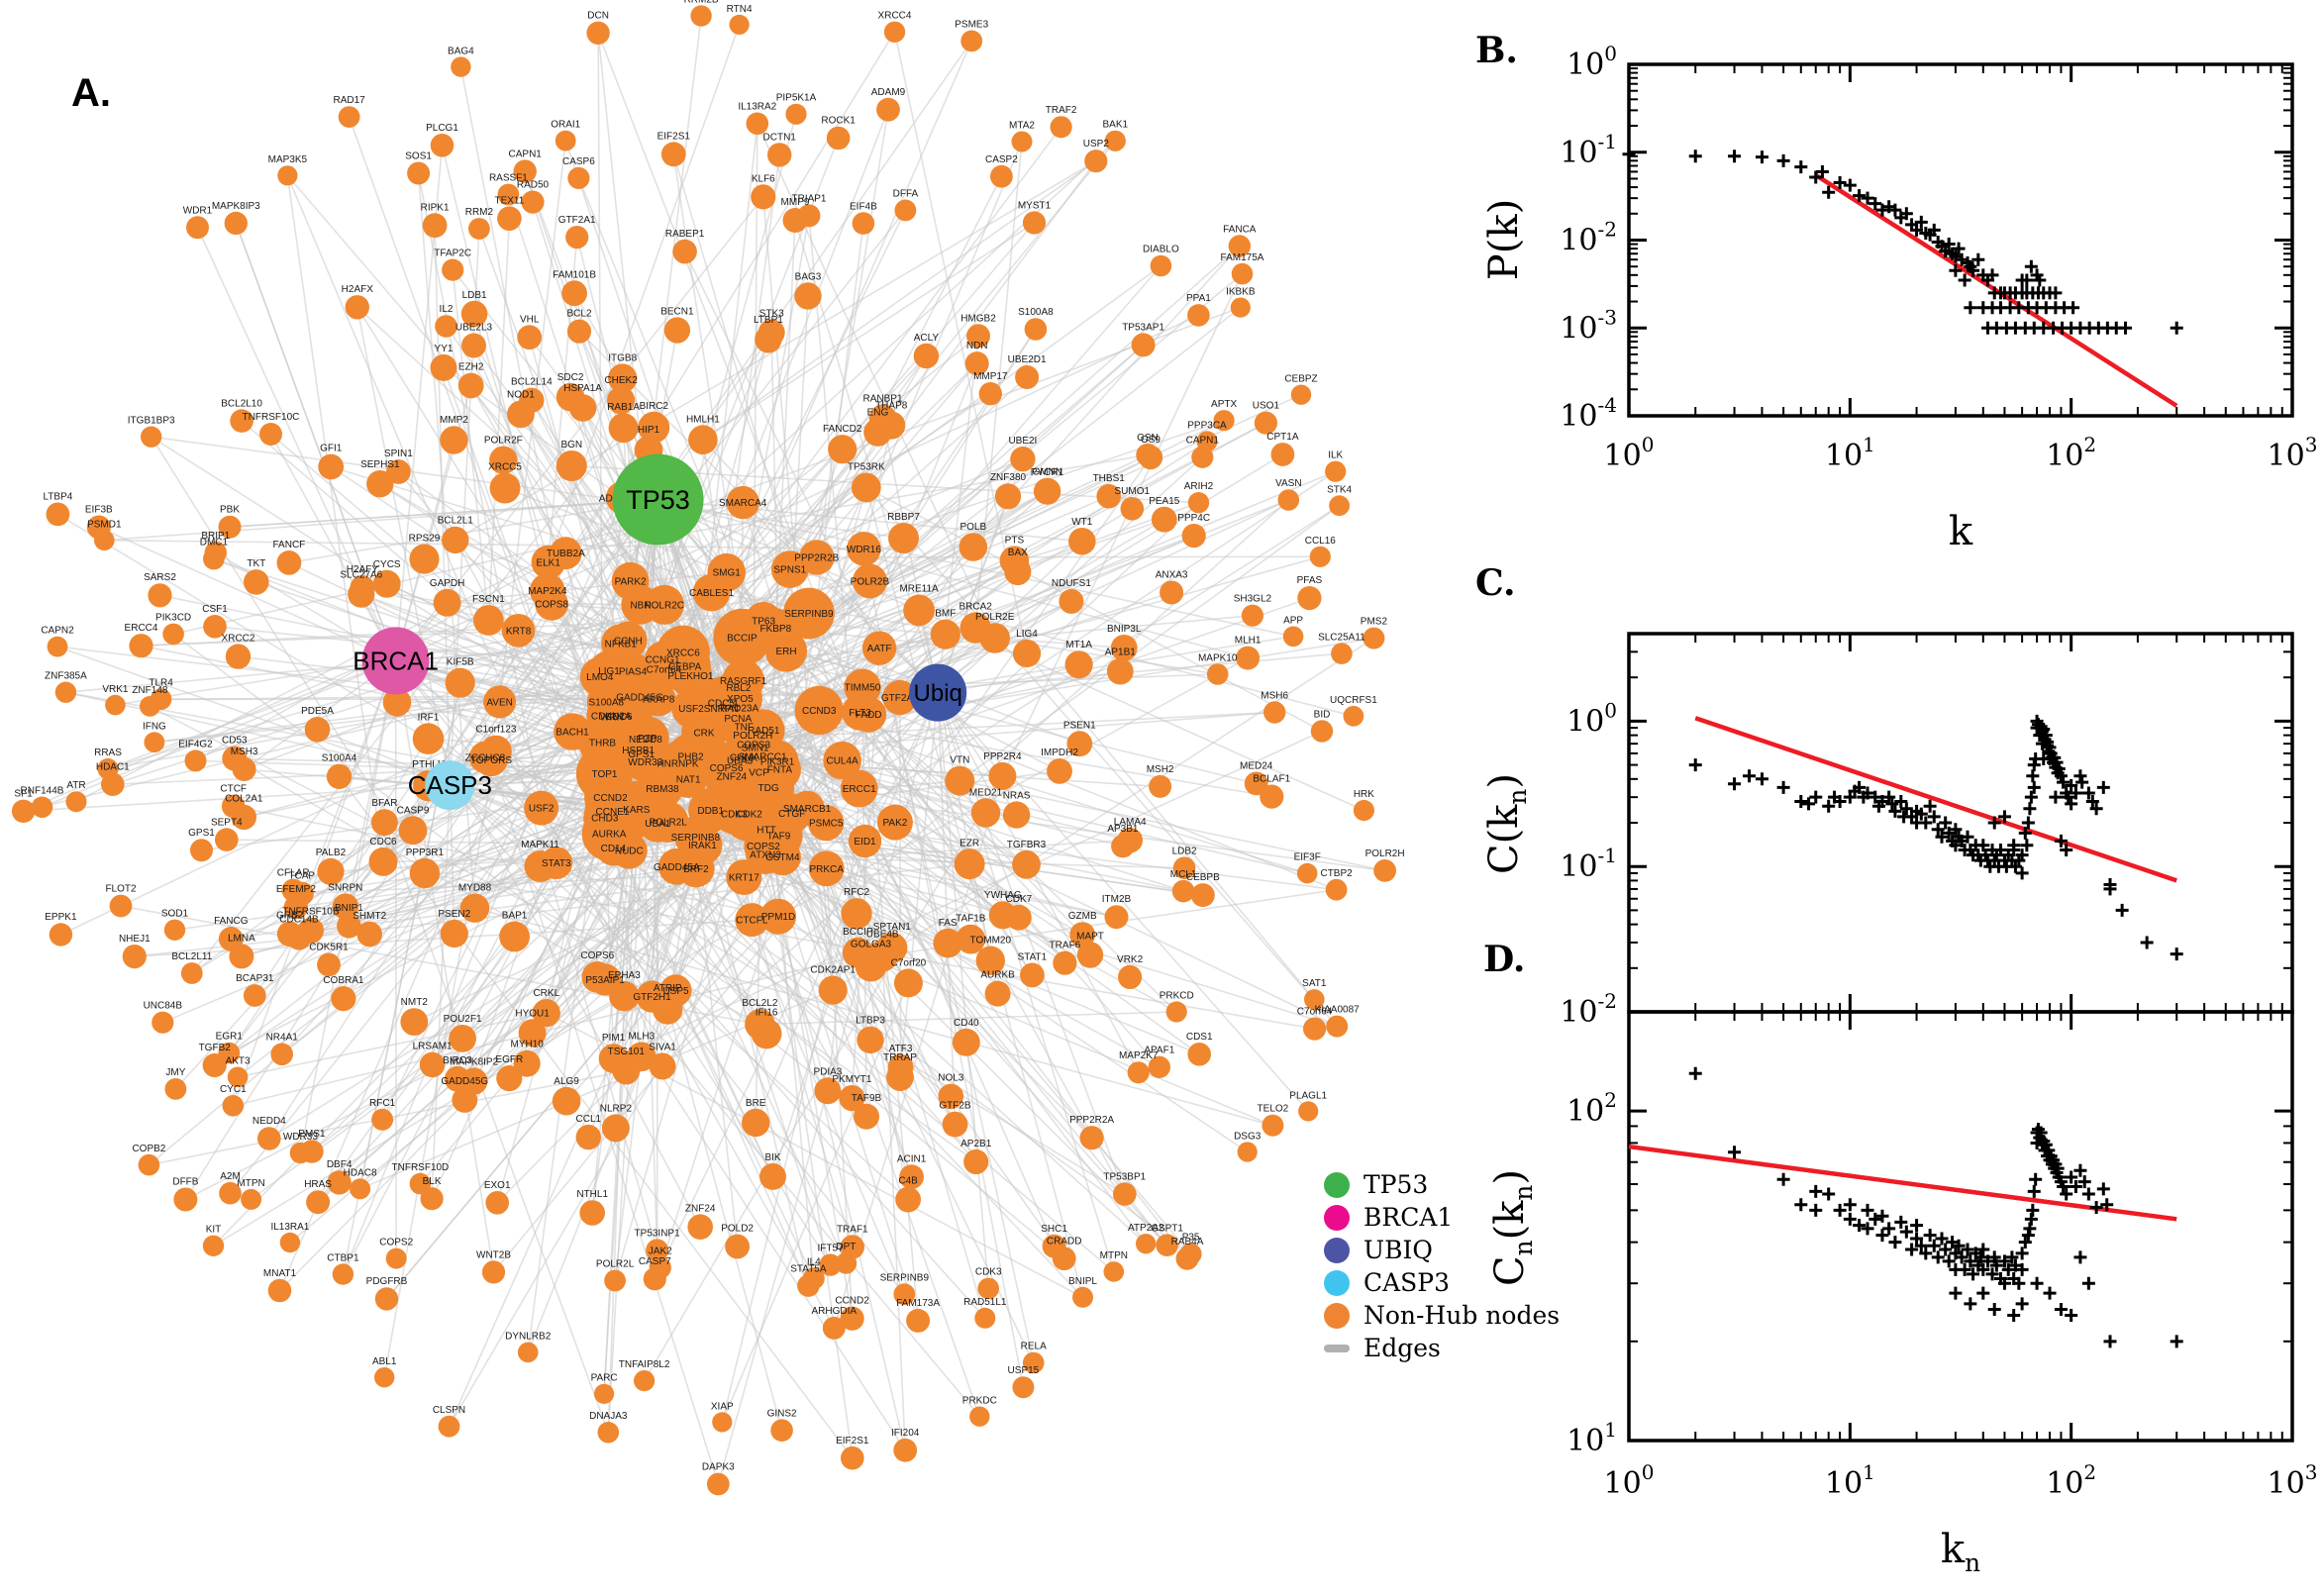 The height and width of the screenshot is (1596, 2323). Describe the element at coordinates (42, 790) in the screenshot. I see `network-node-label: RNF144B` at that location.